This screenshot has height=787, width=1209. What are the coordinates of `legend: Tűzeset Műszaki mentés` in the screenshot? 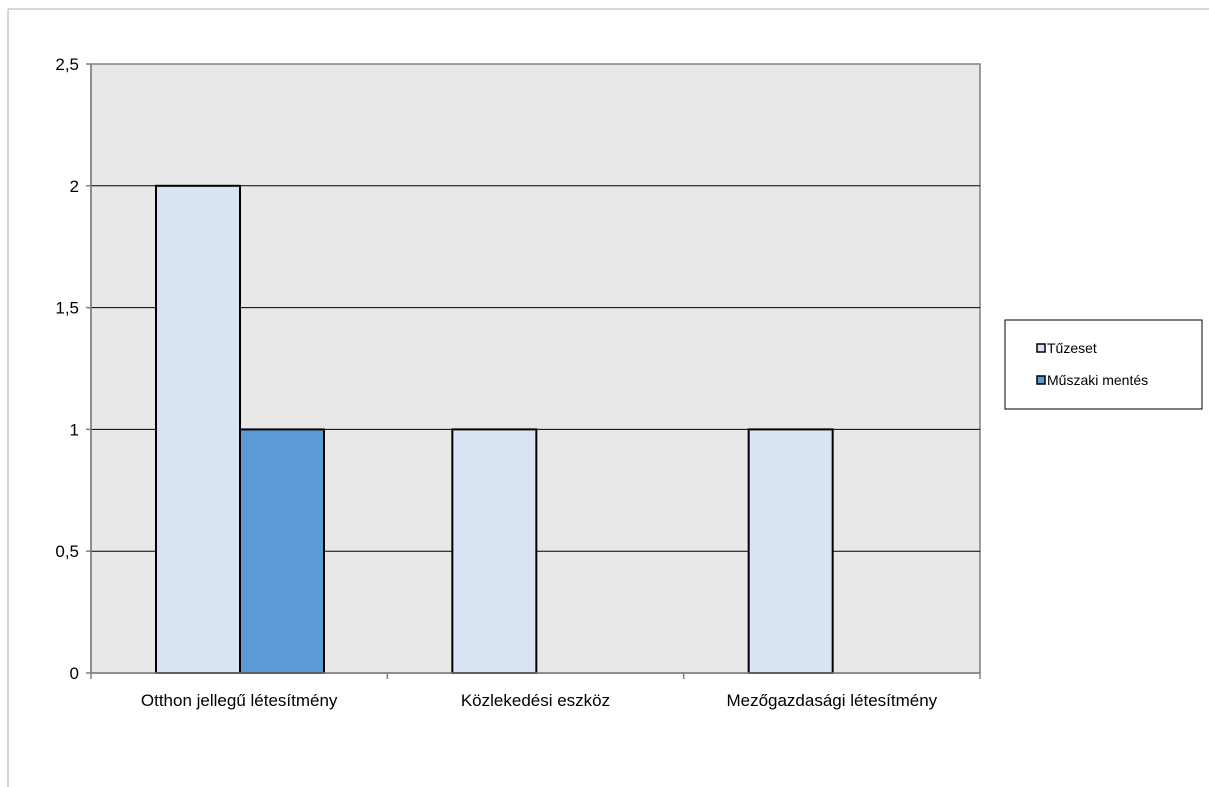 It's located at (1103, 364).